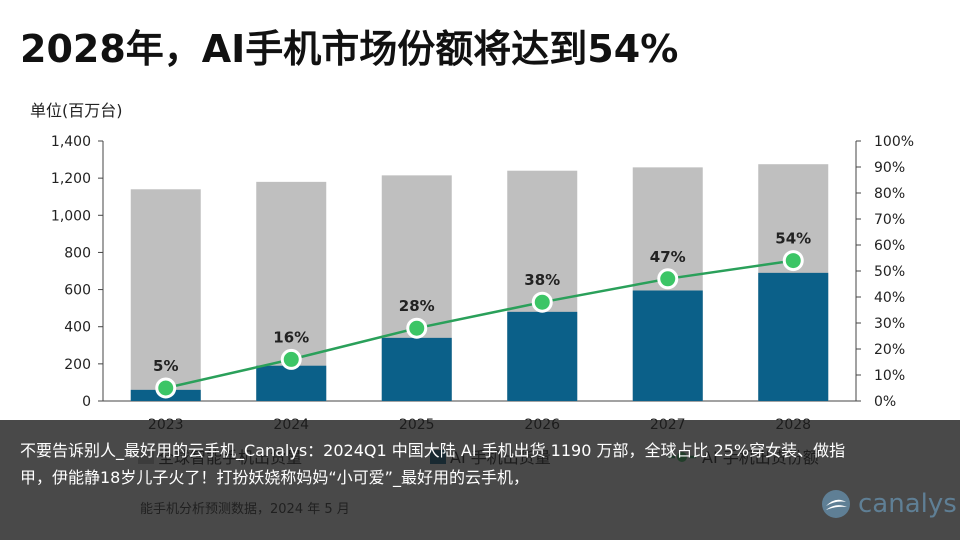 This screenshot has height=540, width=960. I want to click on y2-tick-label: 60%, so click(889, 246).